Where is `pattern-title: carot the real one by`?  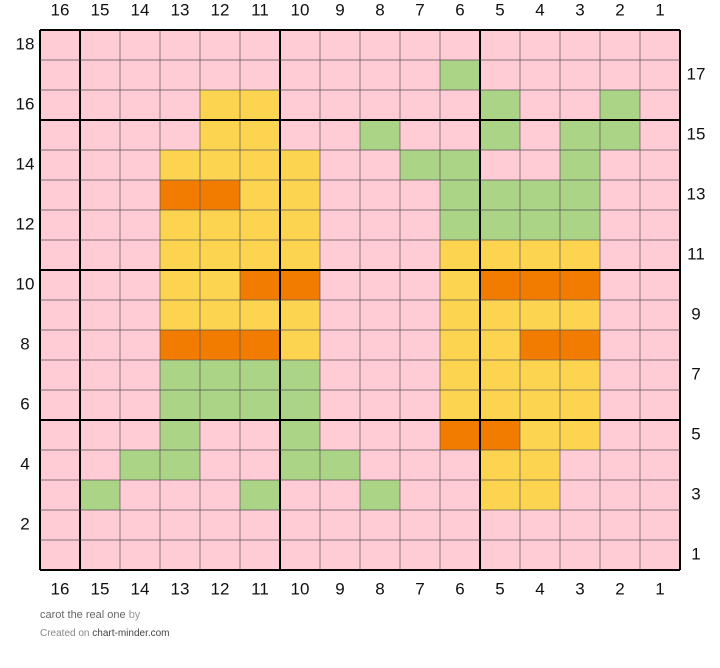 pattern-title: carot the real one by is located at coordinates (90, 615).